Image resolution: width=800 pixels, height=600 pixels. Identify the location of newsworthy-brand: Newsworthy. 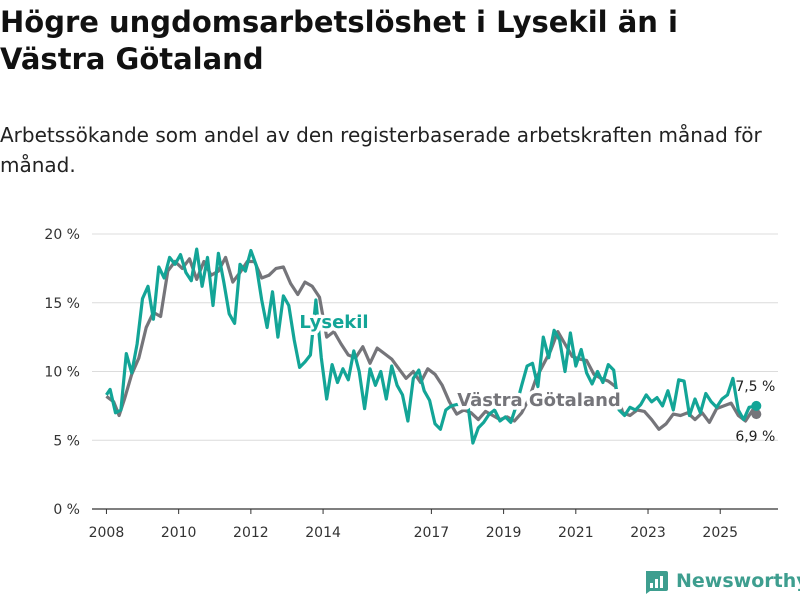
(722, 581).